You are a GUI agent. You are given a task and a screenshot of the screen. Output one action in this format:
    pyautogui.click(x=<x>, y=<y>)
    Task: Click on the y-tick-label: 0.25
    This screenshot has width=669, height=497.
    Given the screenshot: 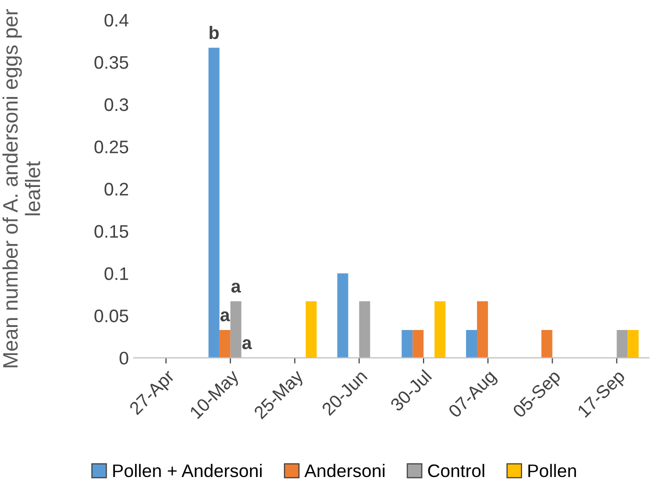 What is the action you would take?
    pyautogui.click(x=111, y=147)
    